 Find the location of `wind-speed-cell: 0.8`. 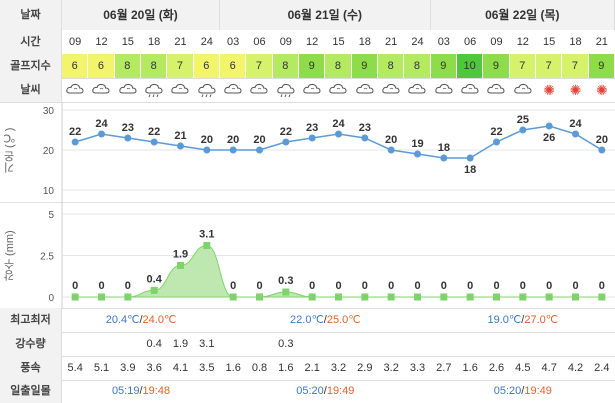

wind-speed-cell: 0.8 is located at coordinates (259, 368).